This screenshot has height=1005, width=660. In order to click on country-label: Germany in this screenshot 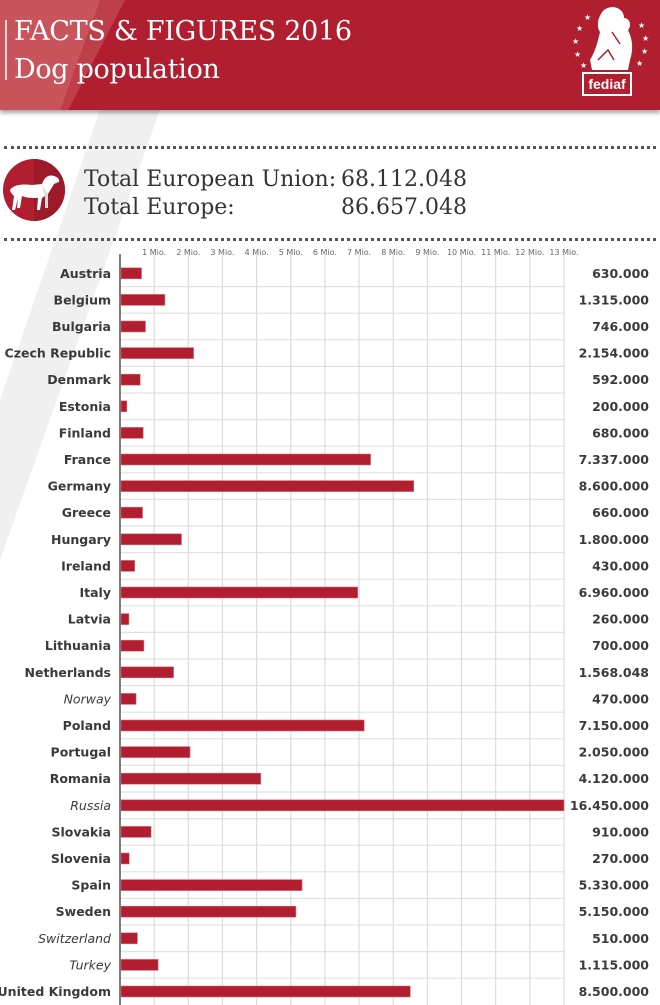, I will do `click(79, 486)`.